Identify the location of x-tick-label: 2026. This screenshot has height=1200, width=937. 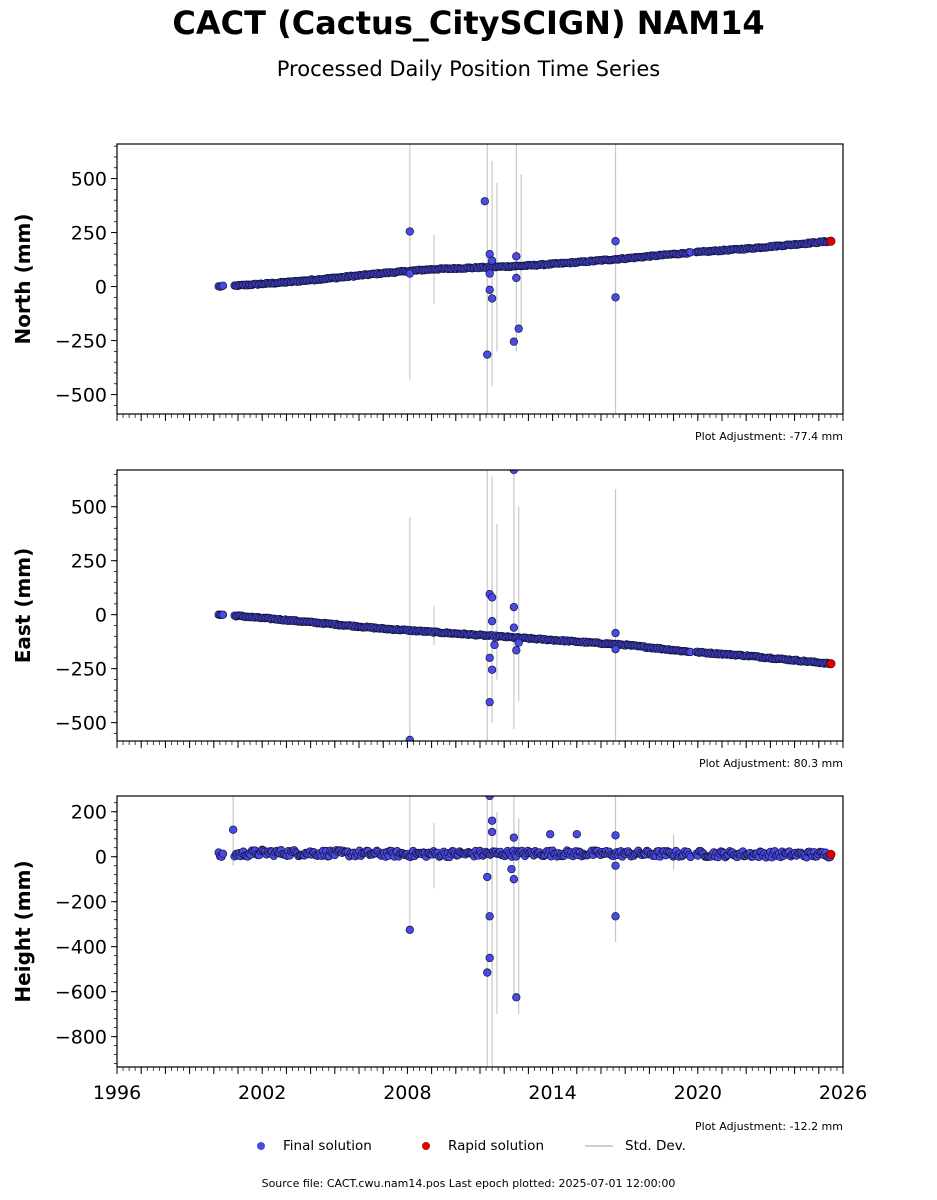
(843, 1093).